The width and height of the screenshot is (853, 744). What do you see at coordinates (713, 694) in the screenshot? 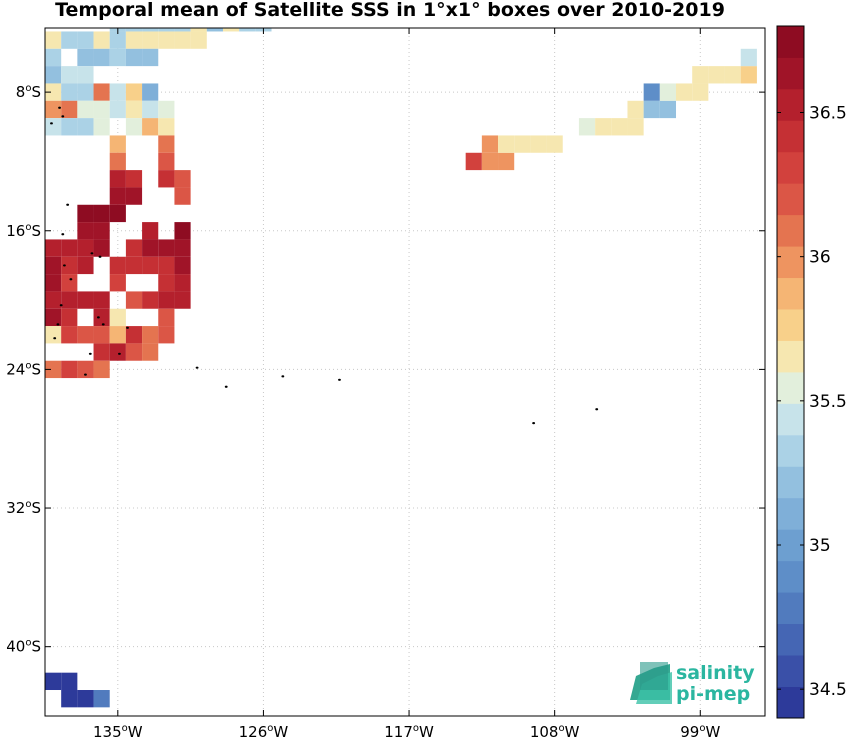
I see `logo-line2: pi-mep` at bounding box center [713, 694].